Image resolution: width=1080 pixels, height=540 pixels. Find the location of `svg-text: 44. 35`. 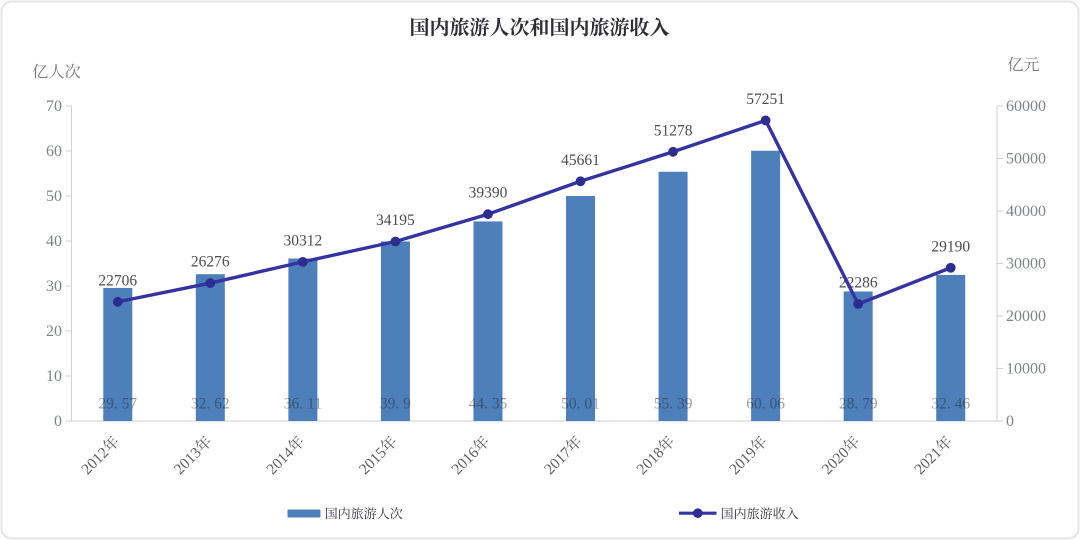

svg-text: 44. 35 is located at coordinates (488, 404).